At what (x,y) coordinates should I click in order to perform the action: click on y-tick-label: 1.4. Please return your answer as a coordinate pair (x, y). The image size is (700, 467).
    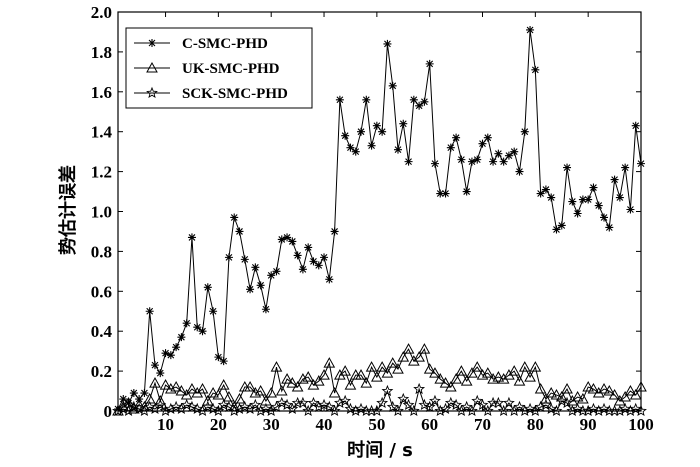
    Looking at the image, I should click on (102, 132).